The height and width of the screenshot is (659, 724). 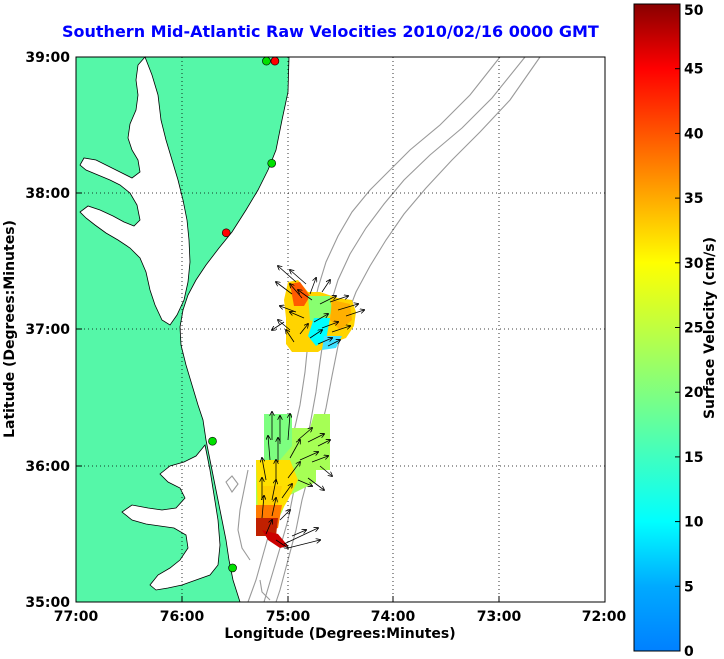 I want to click on y-tick-label: 39:00, so click(x=47, y=58).